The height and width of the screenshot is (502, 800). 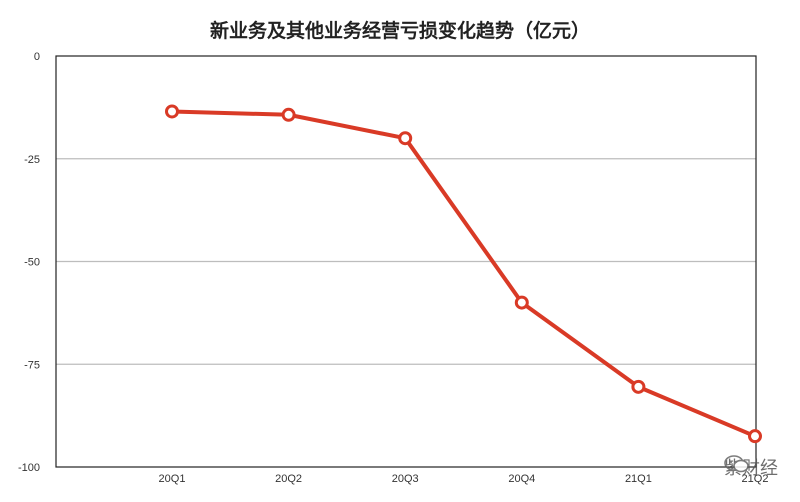 What do you see at coordinates (29, 468) in the screenshot?
I see `y-tick-label: -100` at bounding box center [29, 468].